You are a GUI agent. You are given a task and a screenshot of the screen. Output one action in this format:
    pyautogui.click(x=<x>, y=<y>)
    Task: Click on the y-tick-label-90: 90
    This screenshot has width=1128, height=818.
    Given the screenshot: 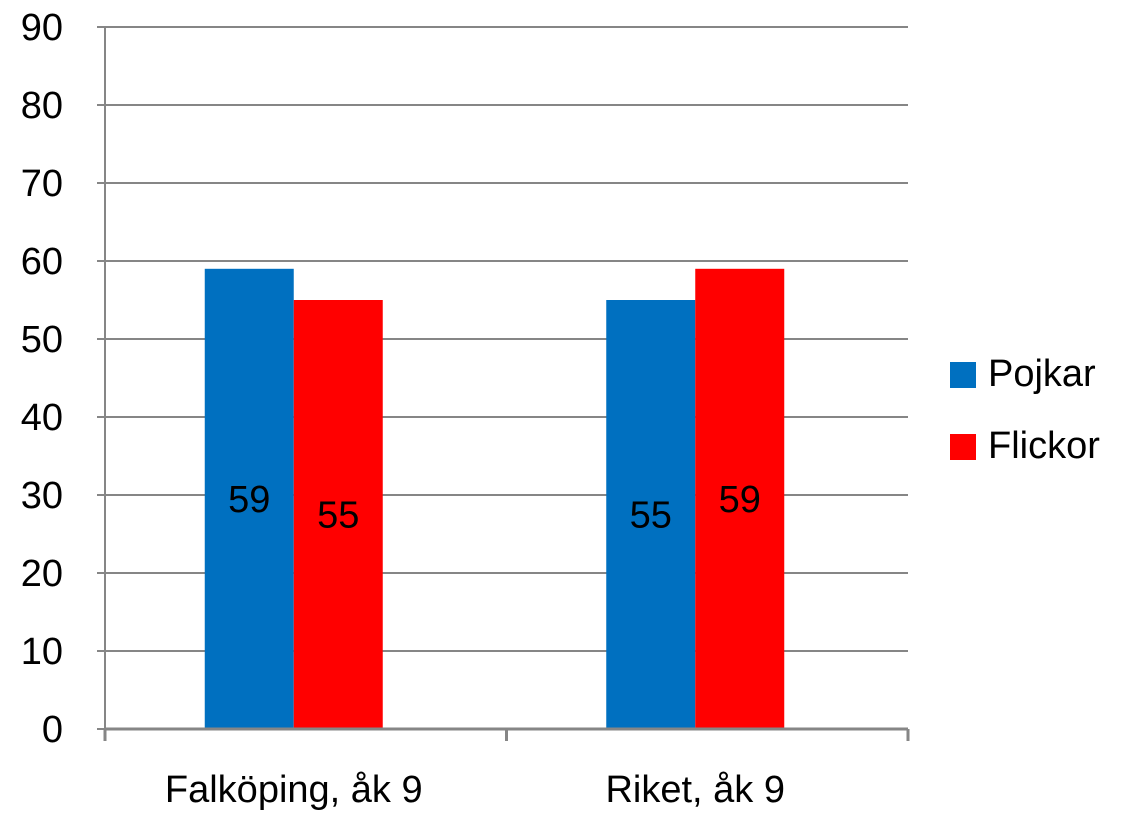 What is the action you would take?
    pyautogui.click(x=42, y=28)
    